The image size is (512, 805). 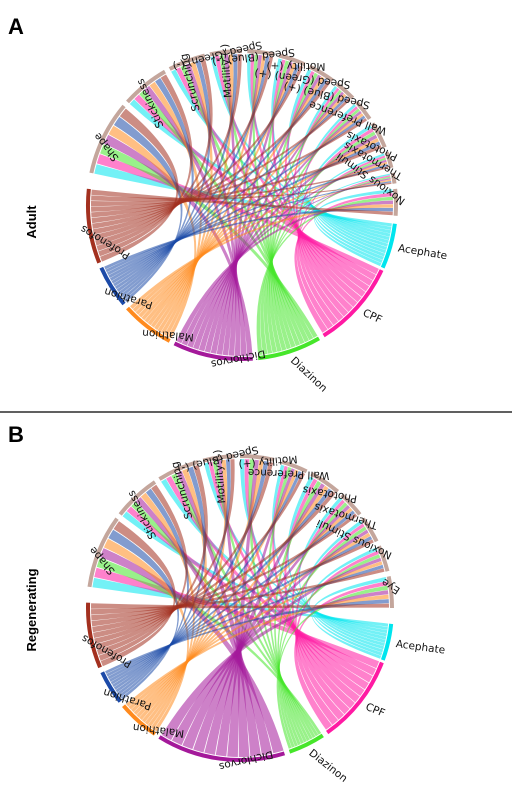 I want to click on chord-acephate-thermotaxis, so click(x=344, y=586).